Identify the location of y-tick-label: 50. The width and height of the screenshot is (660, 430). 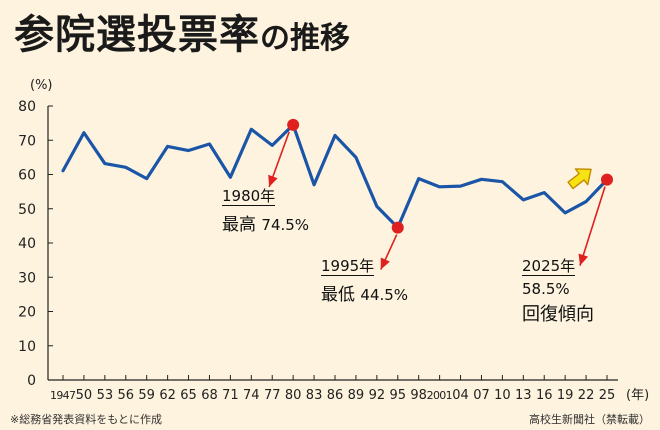
(27, 210).